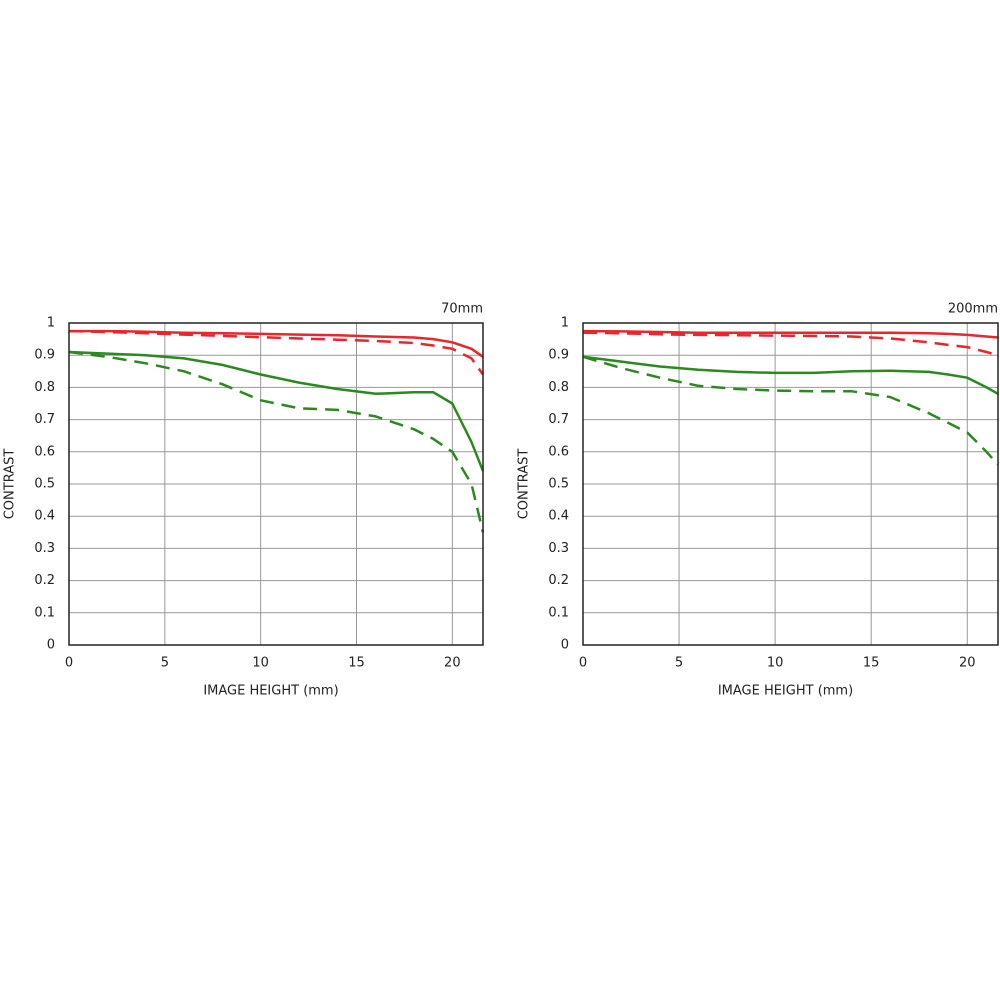  I want to click on chart-title: 200mm, so click(973, 309).